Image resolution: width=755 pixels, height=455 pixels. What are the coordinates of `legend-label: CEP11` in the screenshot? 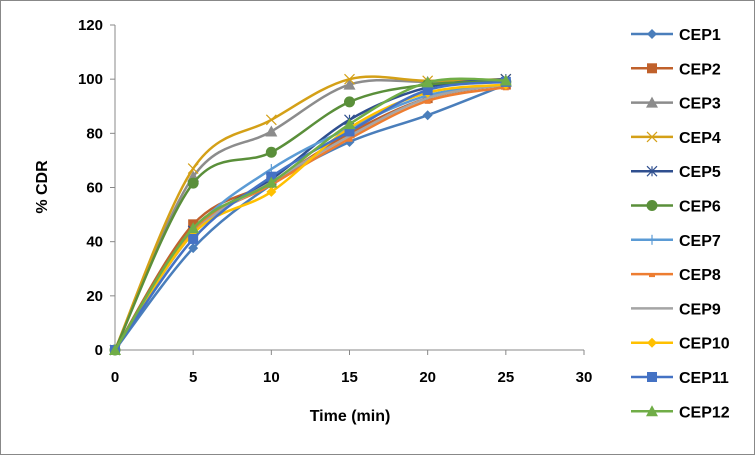 It's located at (704, 378).